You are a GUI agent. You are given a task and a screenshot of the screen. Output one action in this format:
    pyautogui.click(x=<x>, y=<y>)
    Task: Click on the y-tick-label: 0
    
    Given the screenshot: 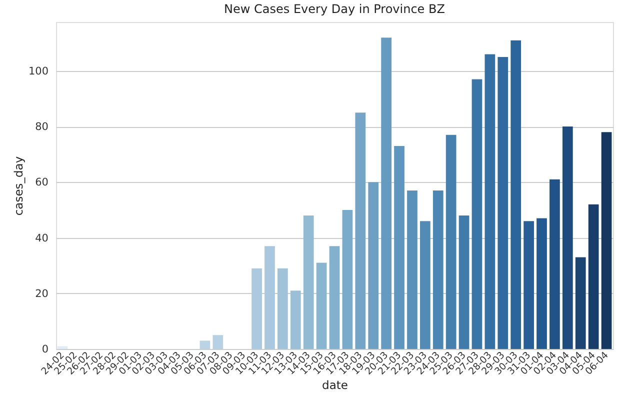 What is the action you would take?
    pyautogui.click(x=45, y=350)
    